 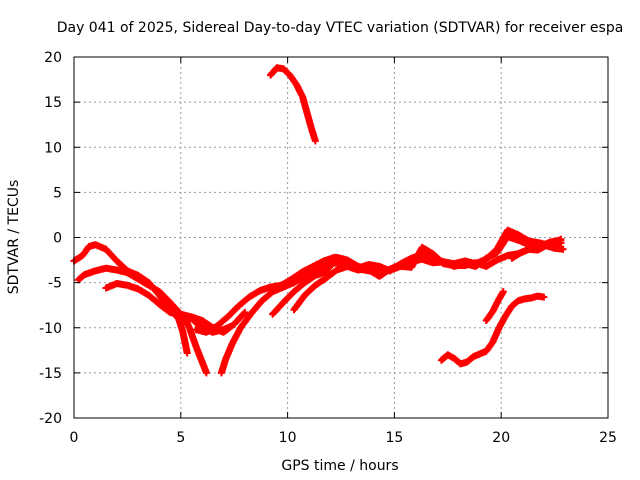 What do you see at coordinates (339, 466) in the screenshot?
I see `x-axis-label: GPS time / hours` at bounding box center [339, 466].